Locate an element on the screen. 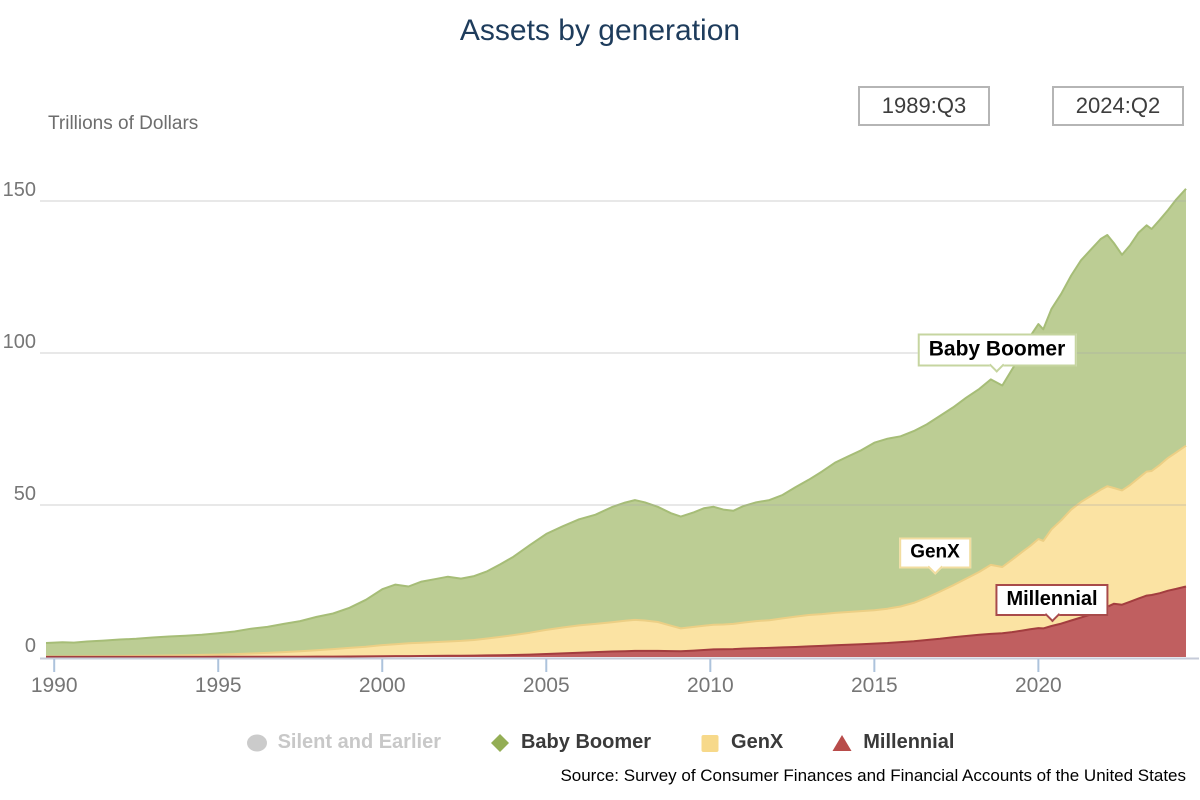  legend-item-millennial: Millennial is located at coordinates (892, 742).